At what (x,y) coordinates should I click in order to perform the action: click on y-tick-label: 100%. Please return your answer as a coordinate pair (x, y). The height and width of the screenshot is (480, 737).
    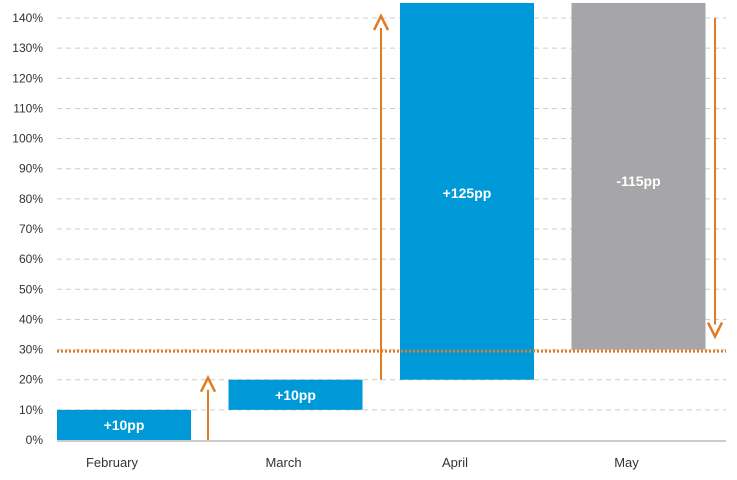
    Looking at the image, I should click on (27, 139).